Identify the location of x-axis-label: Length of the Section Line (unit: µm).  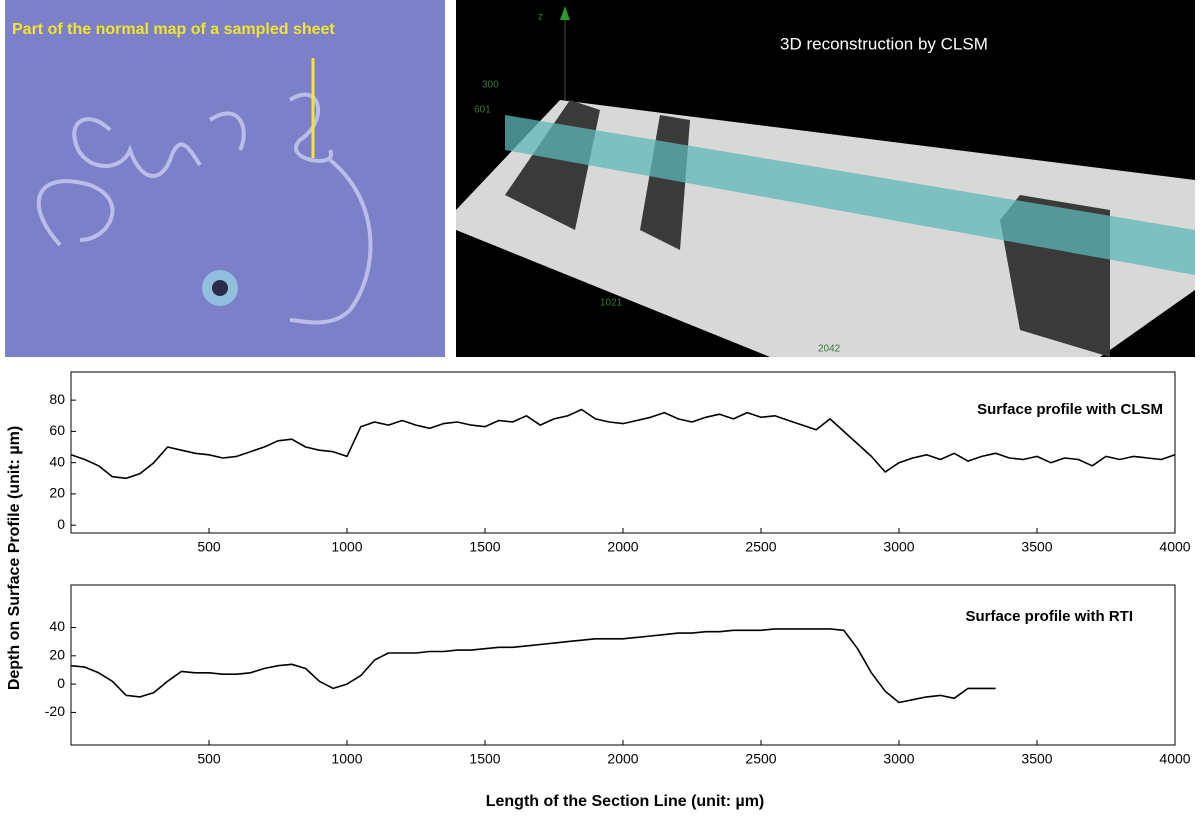
(625, 801).